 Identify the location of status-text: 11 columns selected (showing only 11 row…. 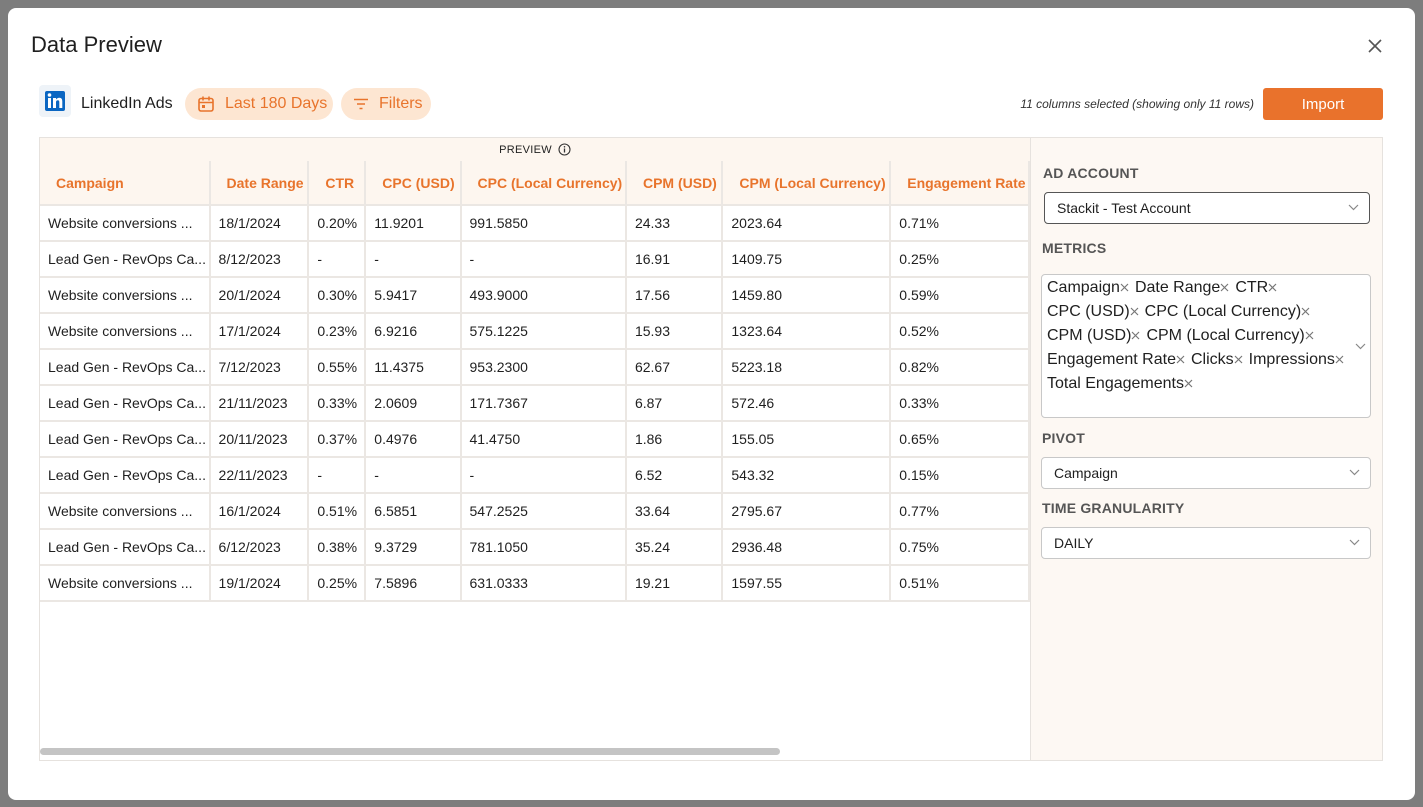
(1137, 104).